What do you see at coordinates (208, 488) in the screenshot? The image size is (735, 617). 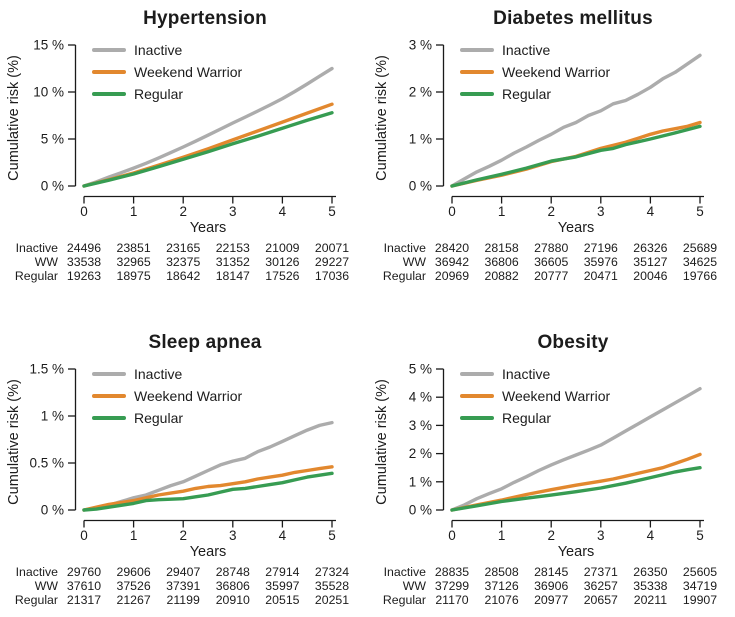 I see `series-line-weekend-warrior` at bounding box center [208, 488].